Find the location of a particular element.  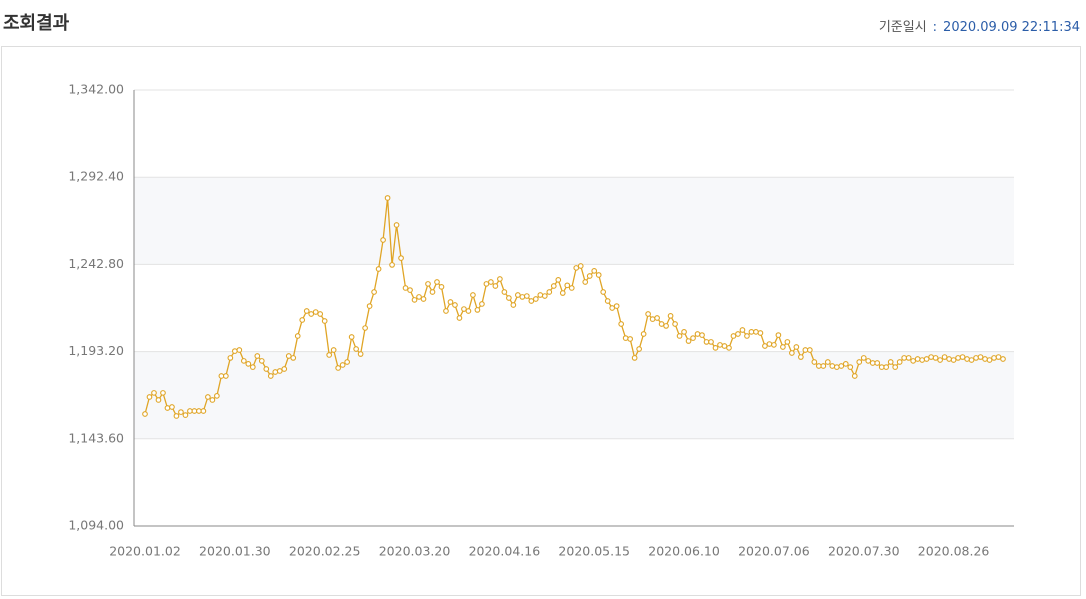

timestamp-label: 기준일시 is located at coordinates (902, 27).